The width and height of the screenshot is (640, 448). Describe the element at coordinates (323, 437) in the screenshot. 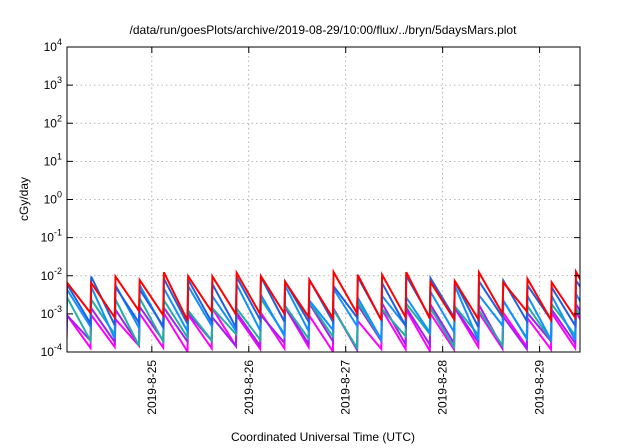

I see `x-axis-label: Coordinated Universal Time (UTC)` at that location.